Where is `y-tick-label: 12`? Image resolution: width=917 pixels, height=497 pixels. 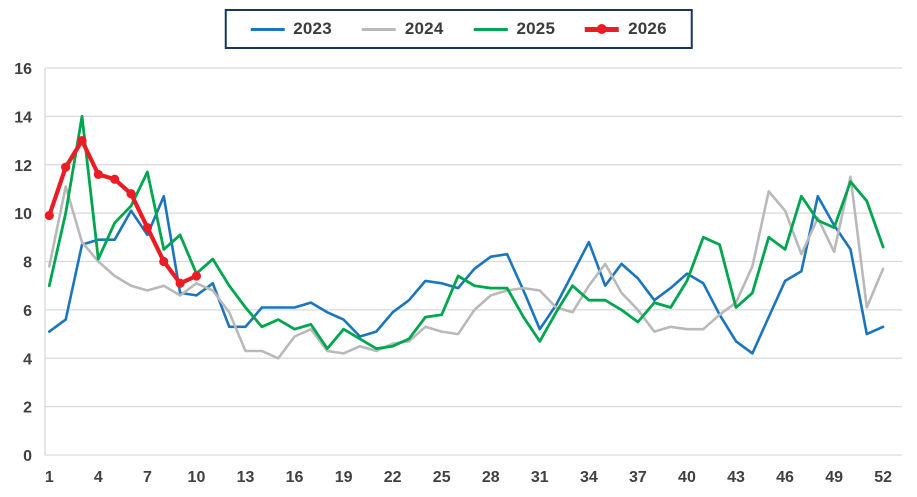
y-tick-label: 12 is located at coordinates (23, 166).